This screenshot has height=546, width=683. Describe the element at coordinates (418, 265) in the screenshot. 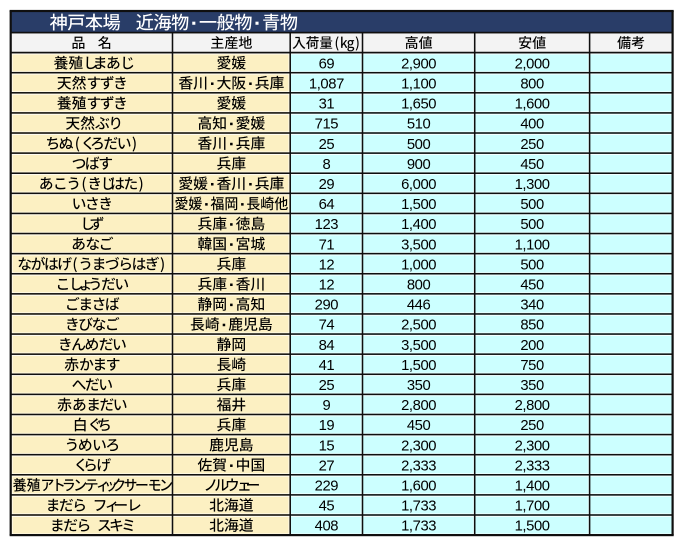

I see `svg-text: 1,000` at that location.